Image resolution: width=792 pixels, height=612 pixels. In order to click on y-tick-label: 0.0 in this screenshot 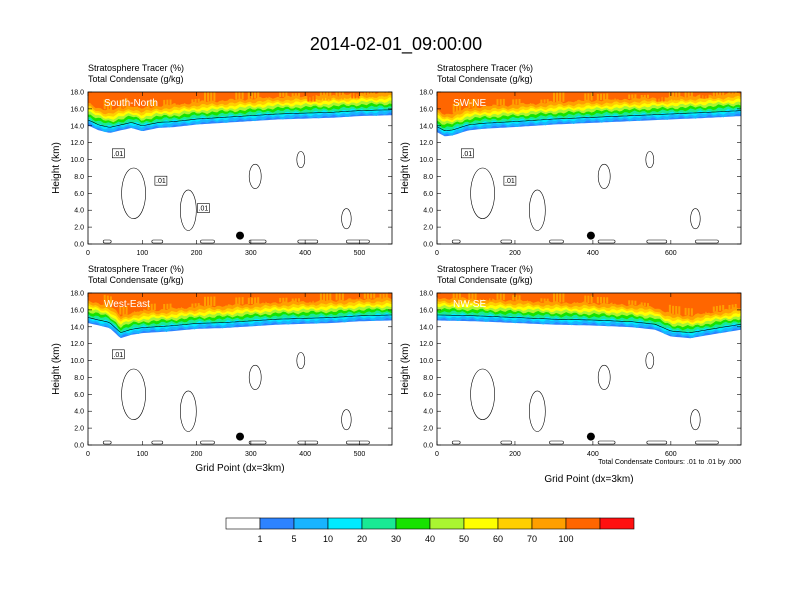, I will do `click(79, 446)`.